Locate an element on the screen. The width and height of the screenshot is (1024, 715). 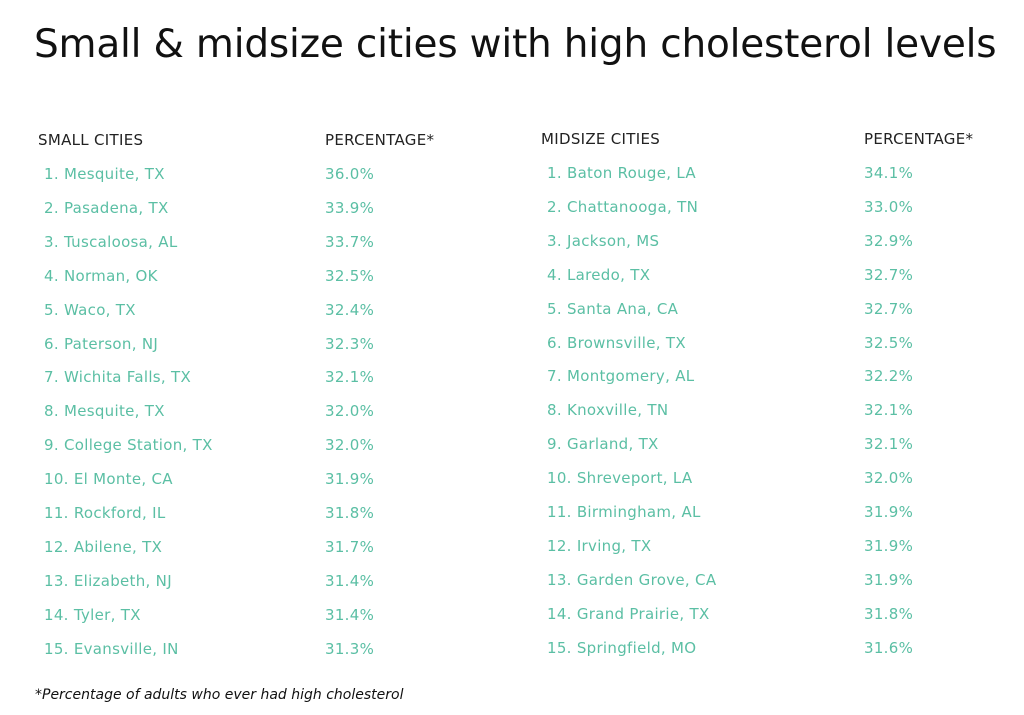
midsize-city-percentage: 32.9% is located at coordinates (889, 240).